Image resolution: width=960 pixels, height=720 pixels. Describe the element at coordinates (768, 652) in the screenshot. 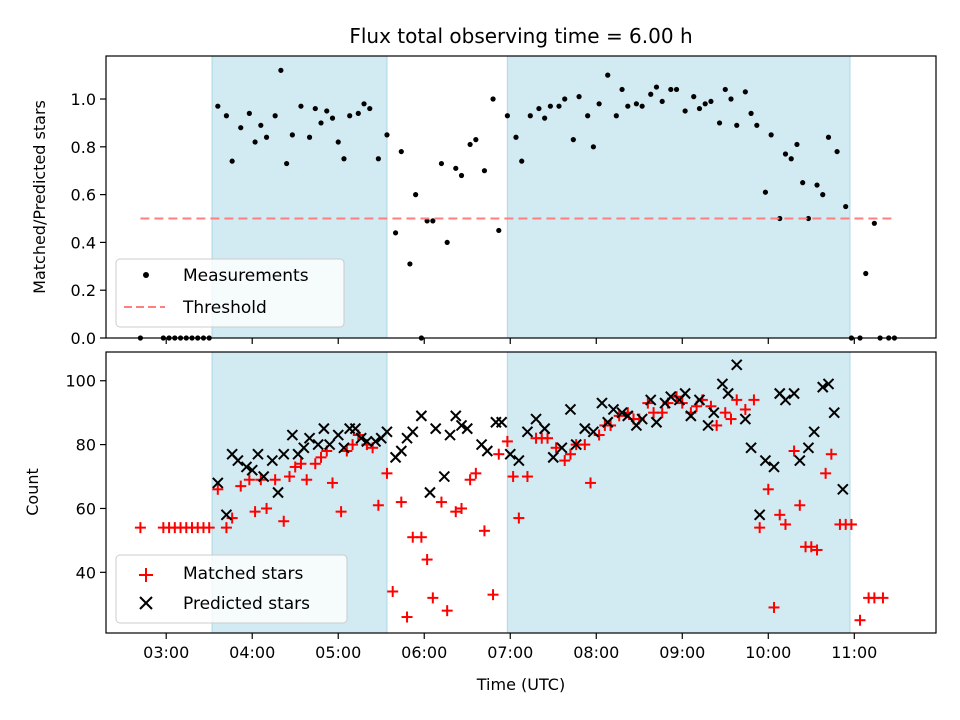

I see `x-tick-label: 10:00` at that location.